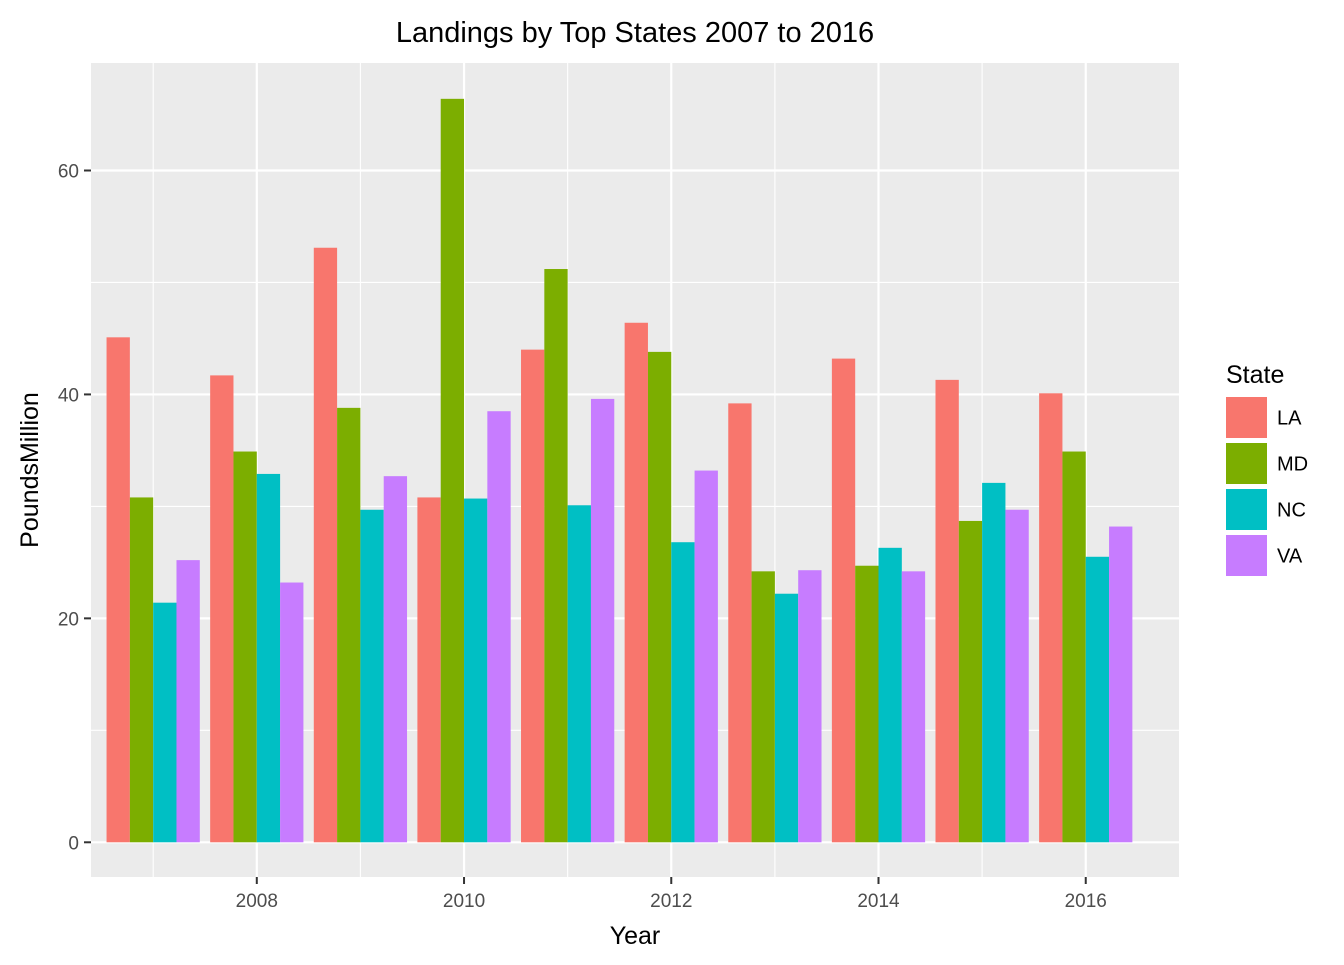 The height and width of the screenshot is (965, 1344). Describe the element at coordinates (68, 171) in the screenshot. I see `y-tick-label: 60` at that location.